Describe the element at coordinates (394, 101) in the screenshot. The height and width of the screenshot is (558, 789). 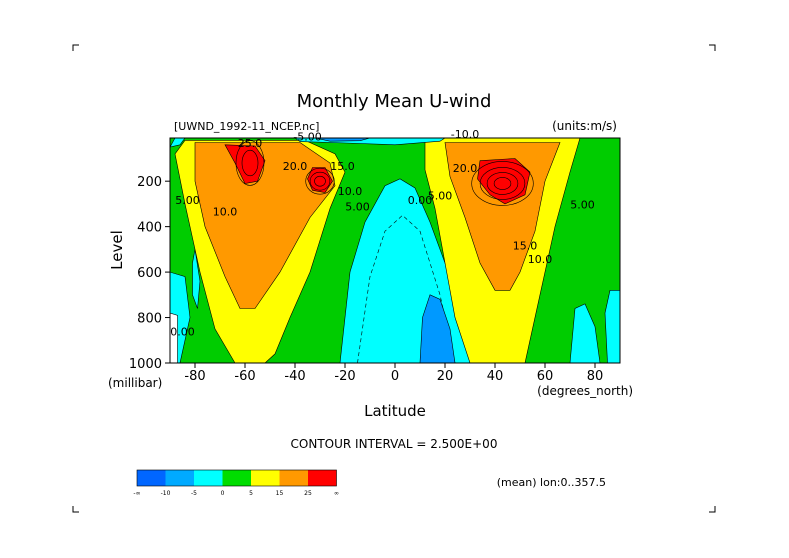
I see `chart-title: Monthly Mean U-wind` at that location.